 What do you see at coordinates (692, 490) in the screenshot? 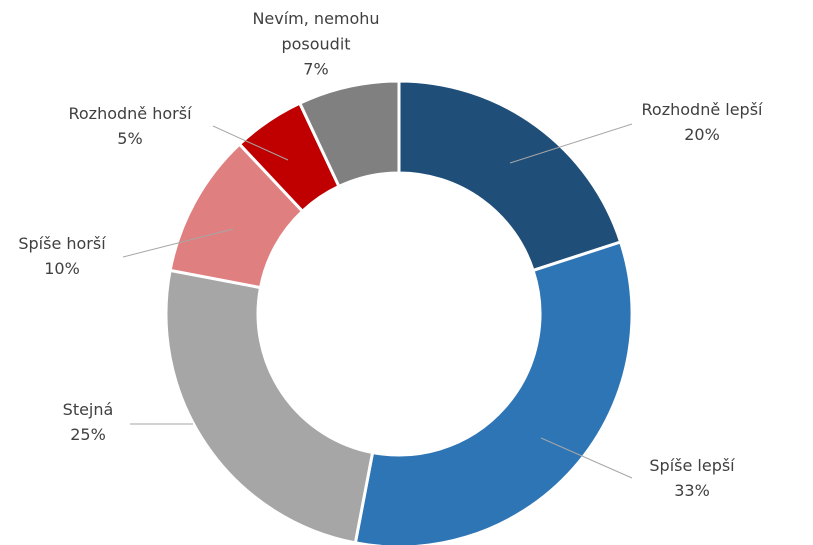
I see `slice-value-label: 33%` at bounding box center [692, 490].